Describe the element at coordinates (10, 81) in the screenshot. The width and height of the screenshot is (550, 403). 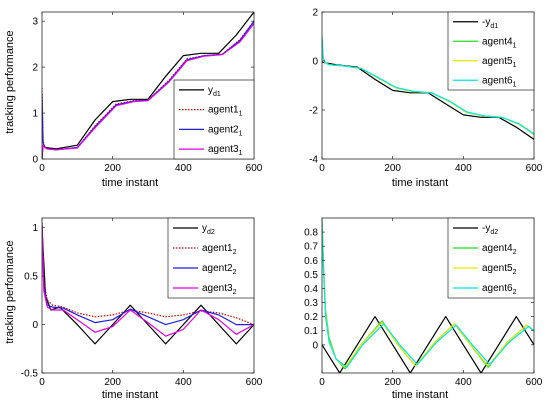
I see `ylabel-top-left: tracking performance` at that location.